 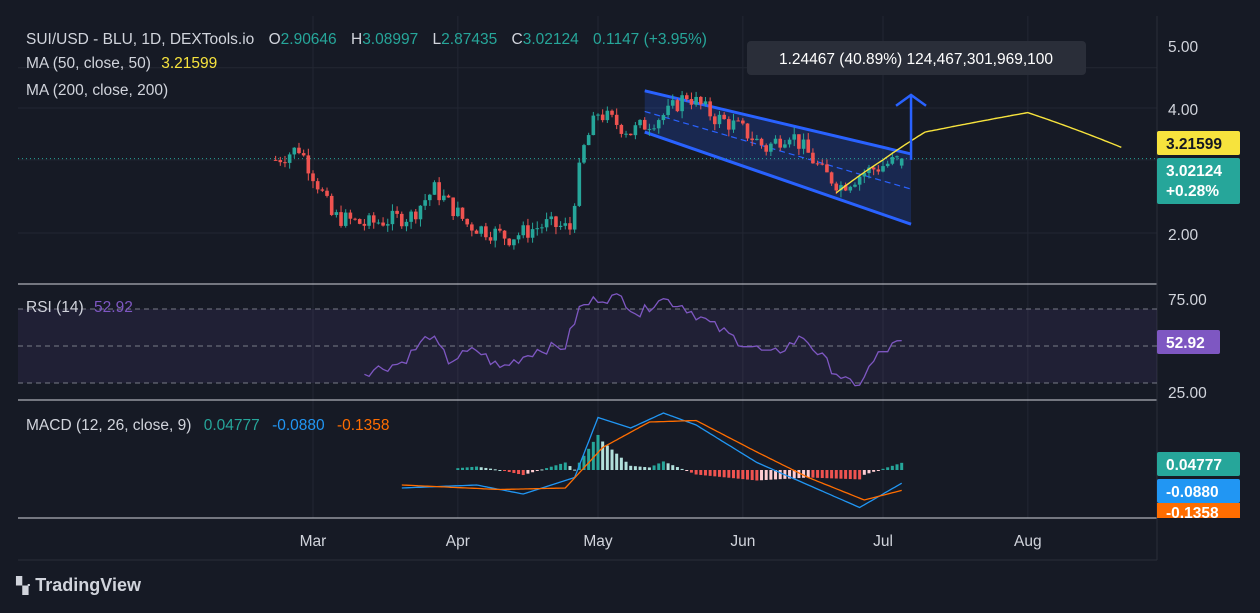 What do you see at coordinates (1183, 110) in the screenshot?
I see `price-tick-4: 4.00` at bounding box center [1183, 110].